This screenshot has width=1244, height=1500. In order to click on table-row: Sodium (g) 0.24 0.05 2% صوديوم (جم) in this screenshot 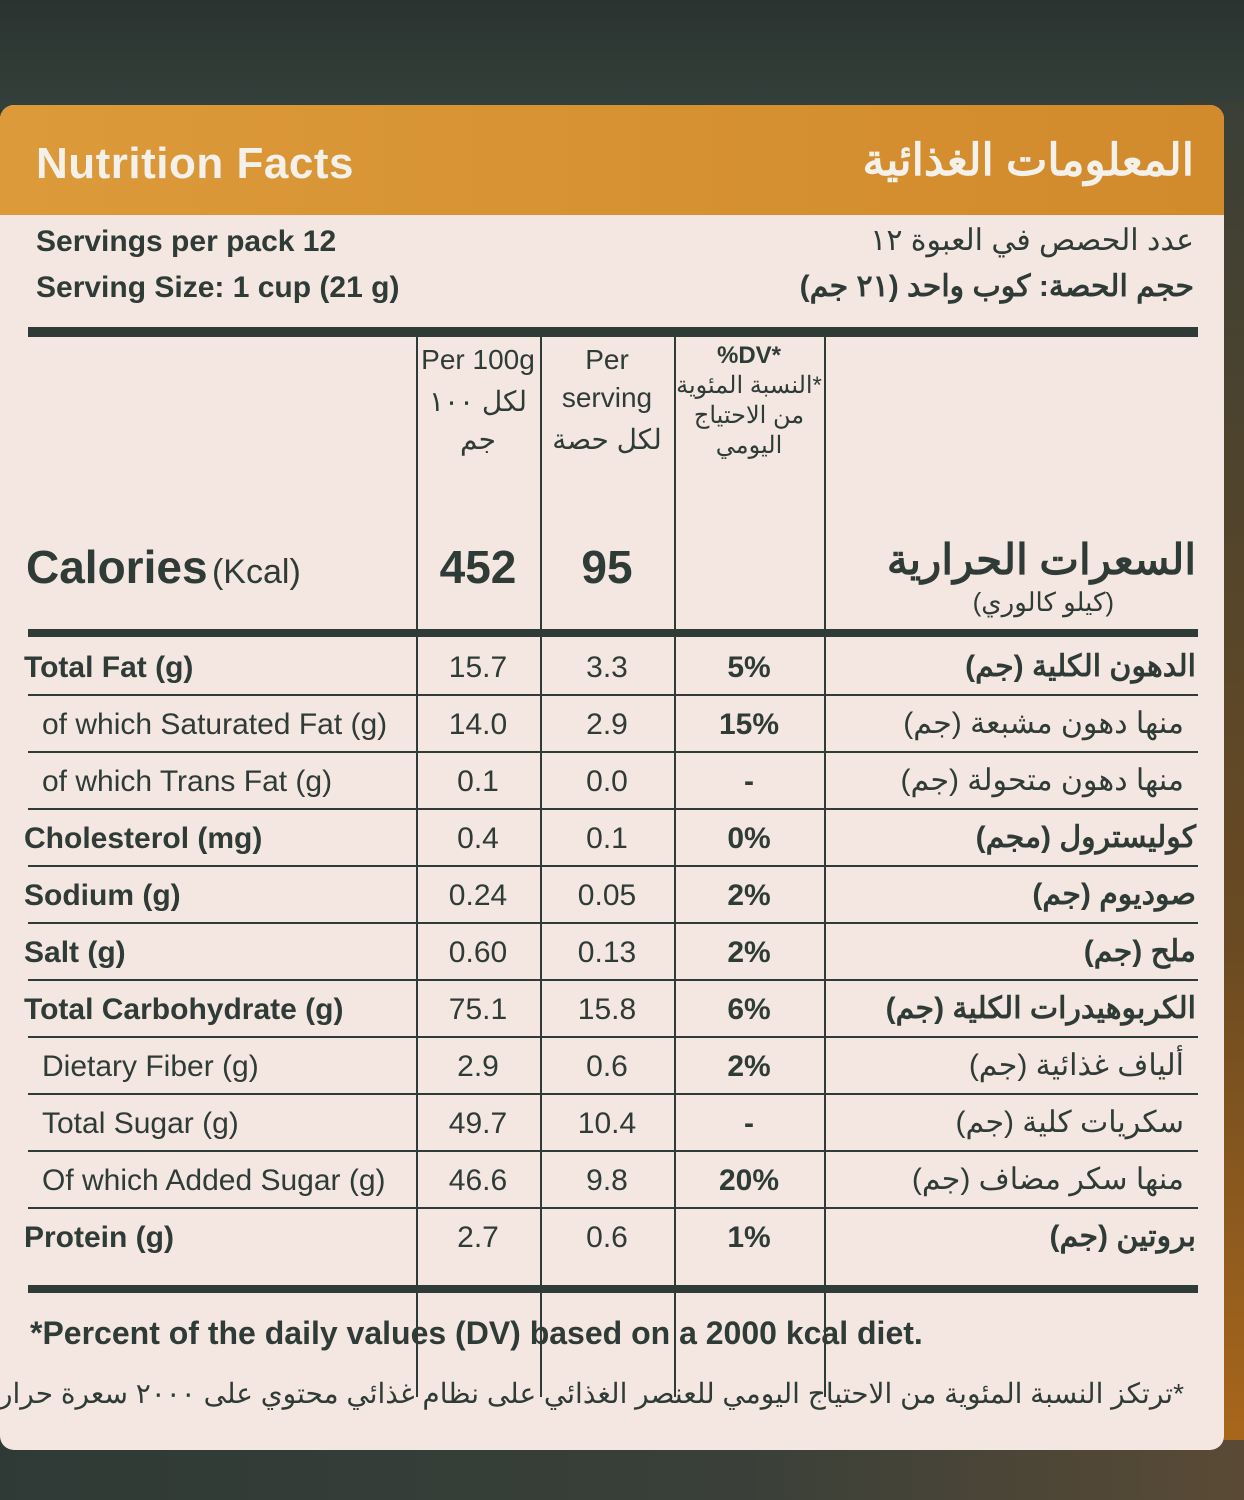, I will do `click(612, 895)`.